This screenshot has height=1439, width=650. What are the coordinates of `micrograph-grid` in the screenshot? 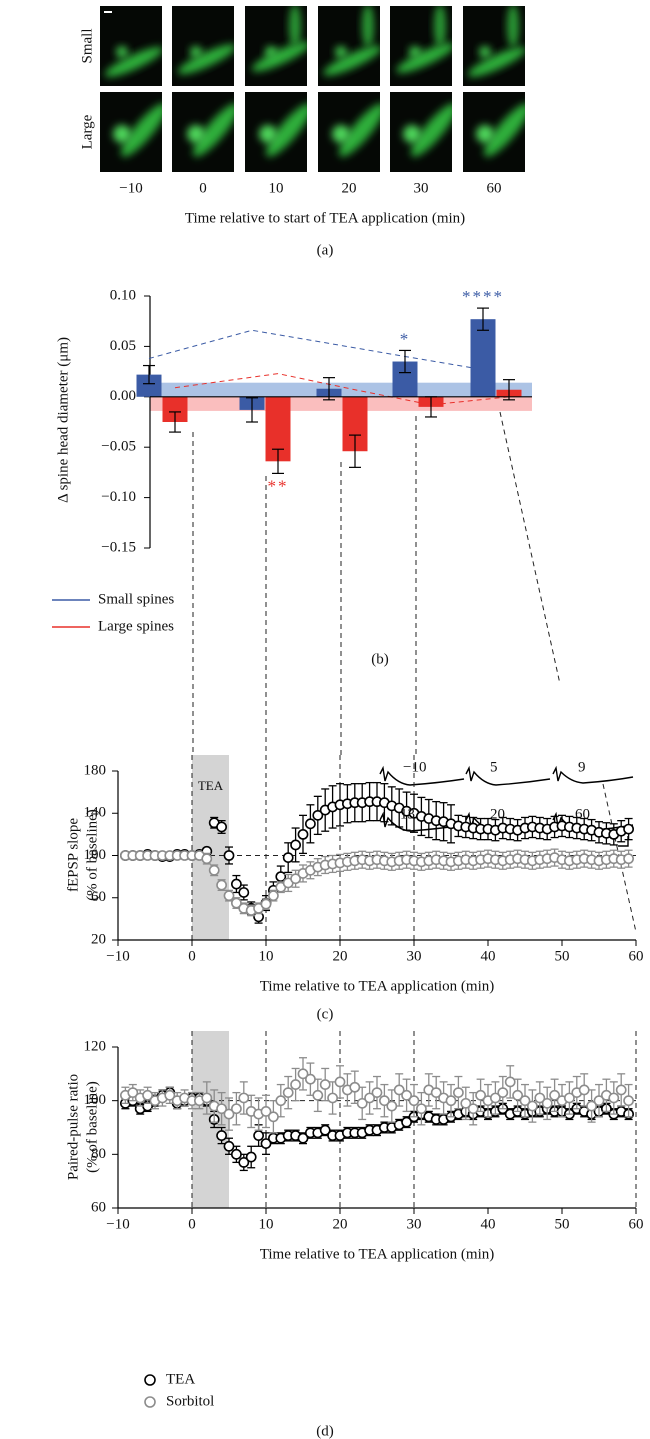 It's located at (312, 89).